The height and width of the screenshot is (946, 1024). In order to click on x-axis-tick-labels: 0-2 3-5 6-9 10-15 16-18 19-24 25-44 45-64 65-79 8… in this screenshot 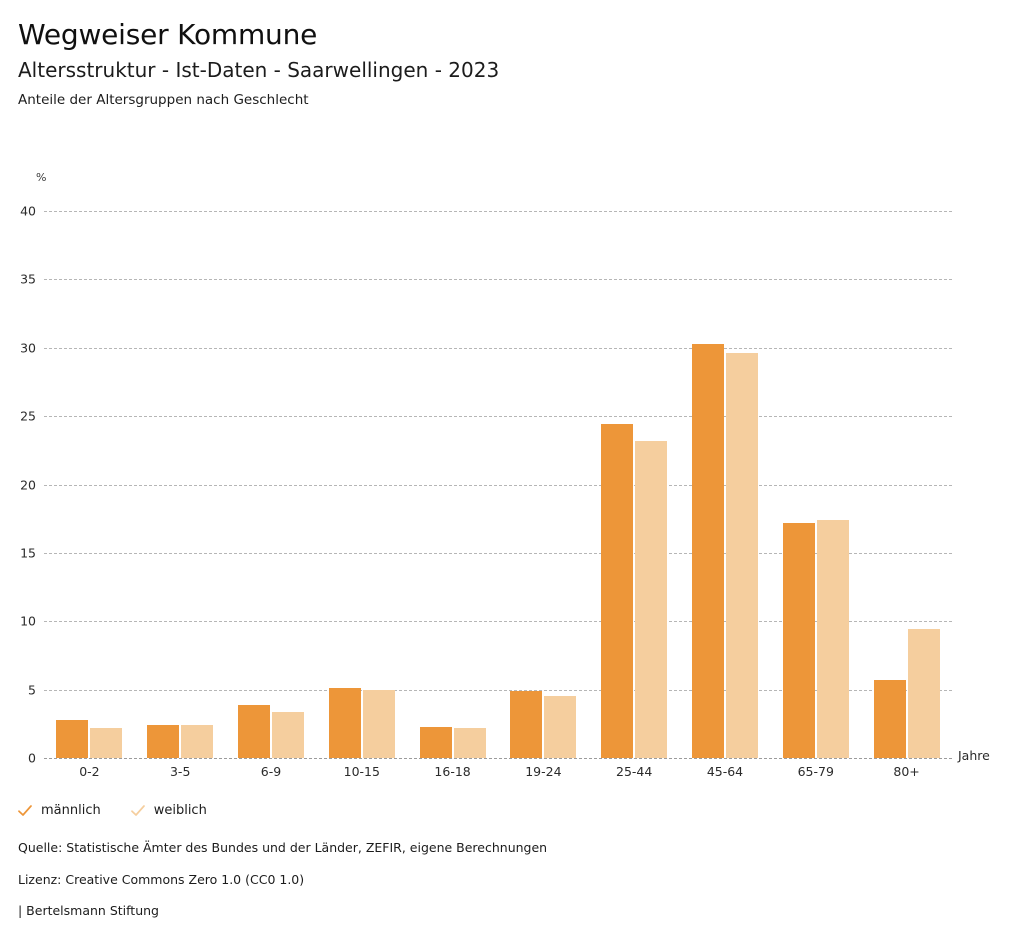, I will do `click(498, 771)`.